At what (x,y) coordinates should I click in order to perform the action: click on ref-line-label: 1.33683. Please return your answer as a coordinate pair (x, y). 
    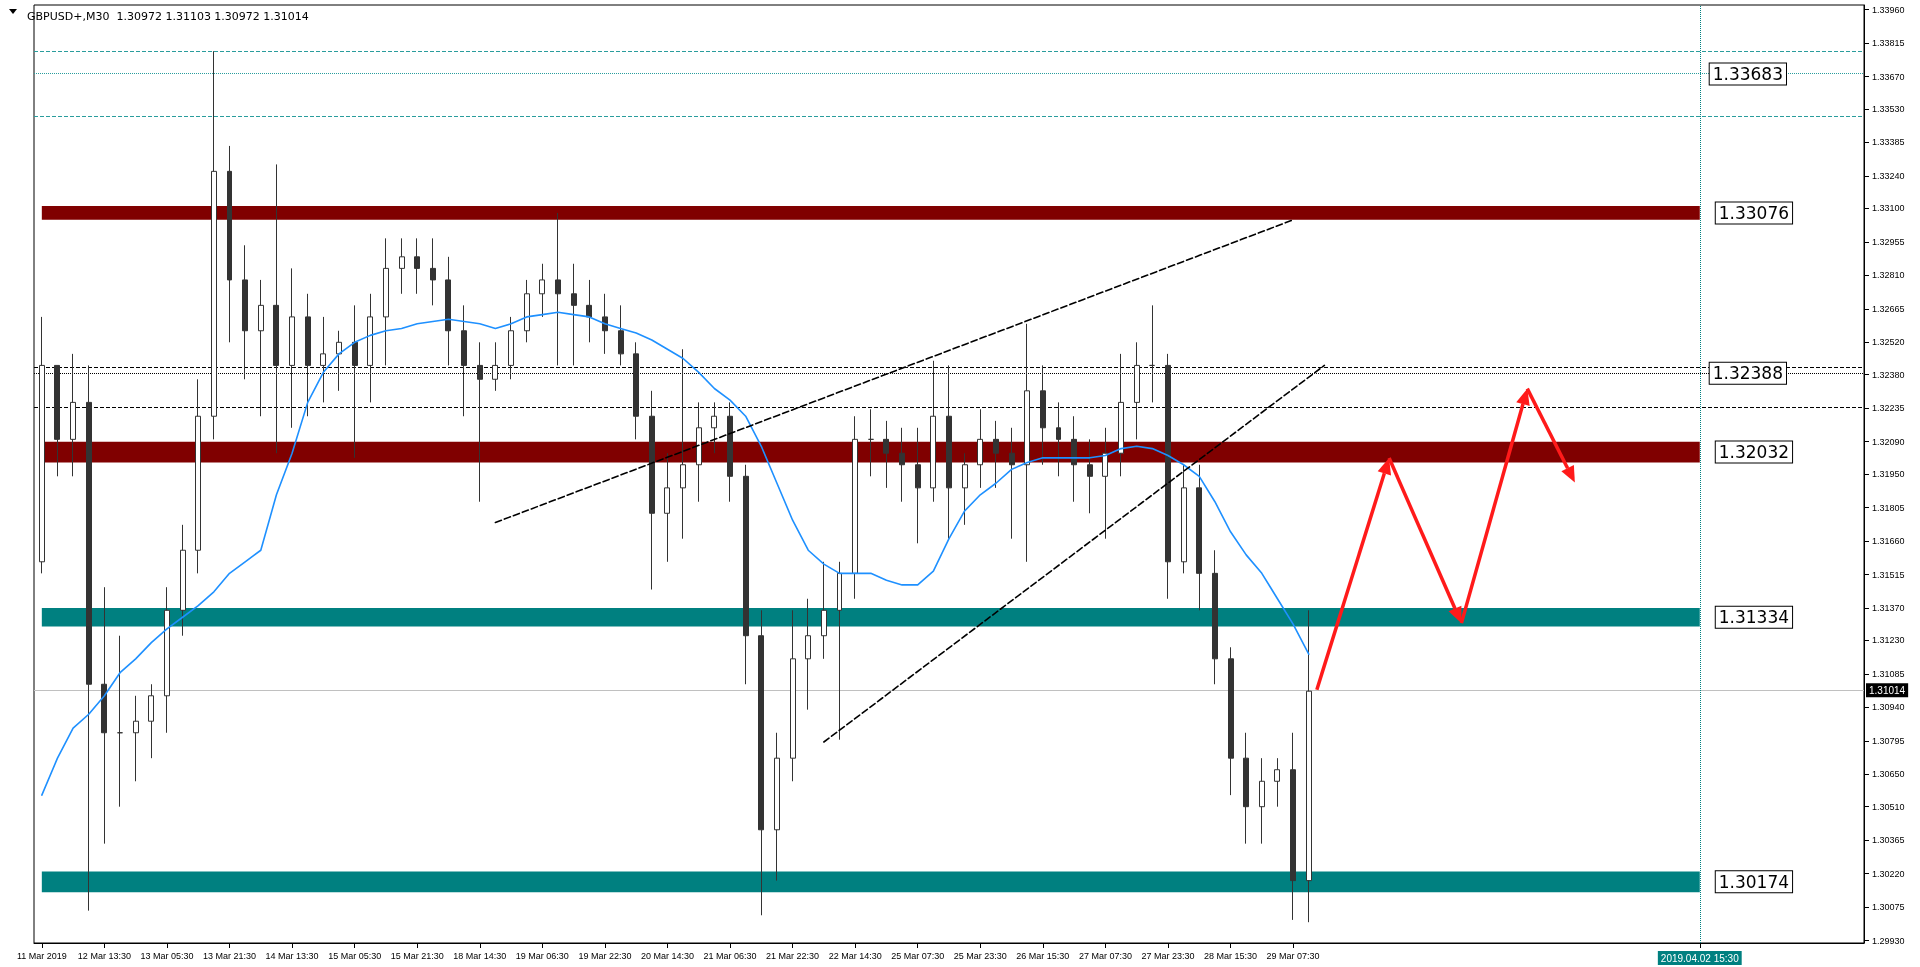
    Looking at the image, I should click on (1747, 74).